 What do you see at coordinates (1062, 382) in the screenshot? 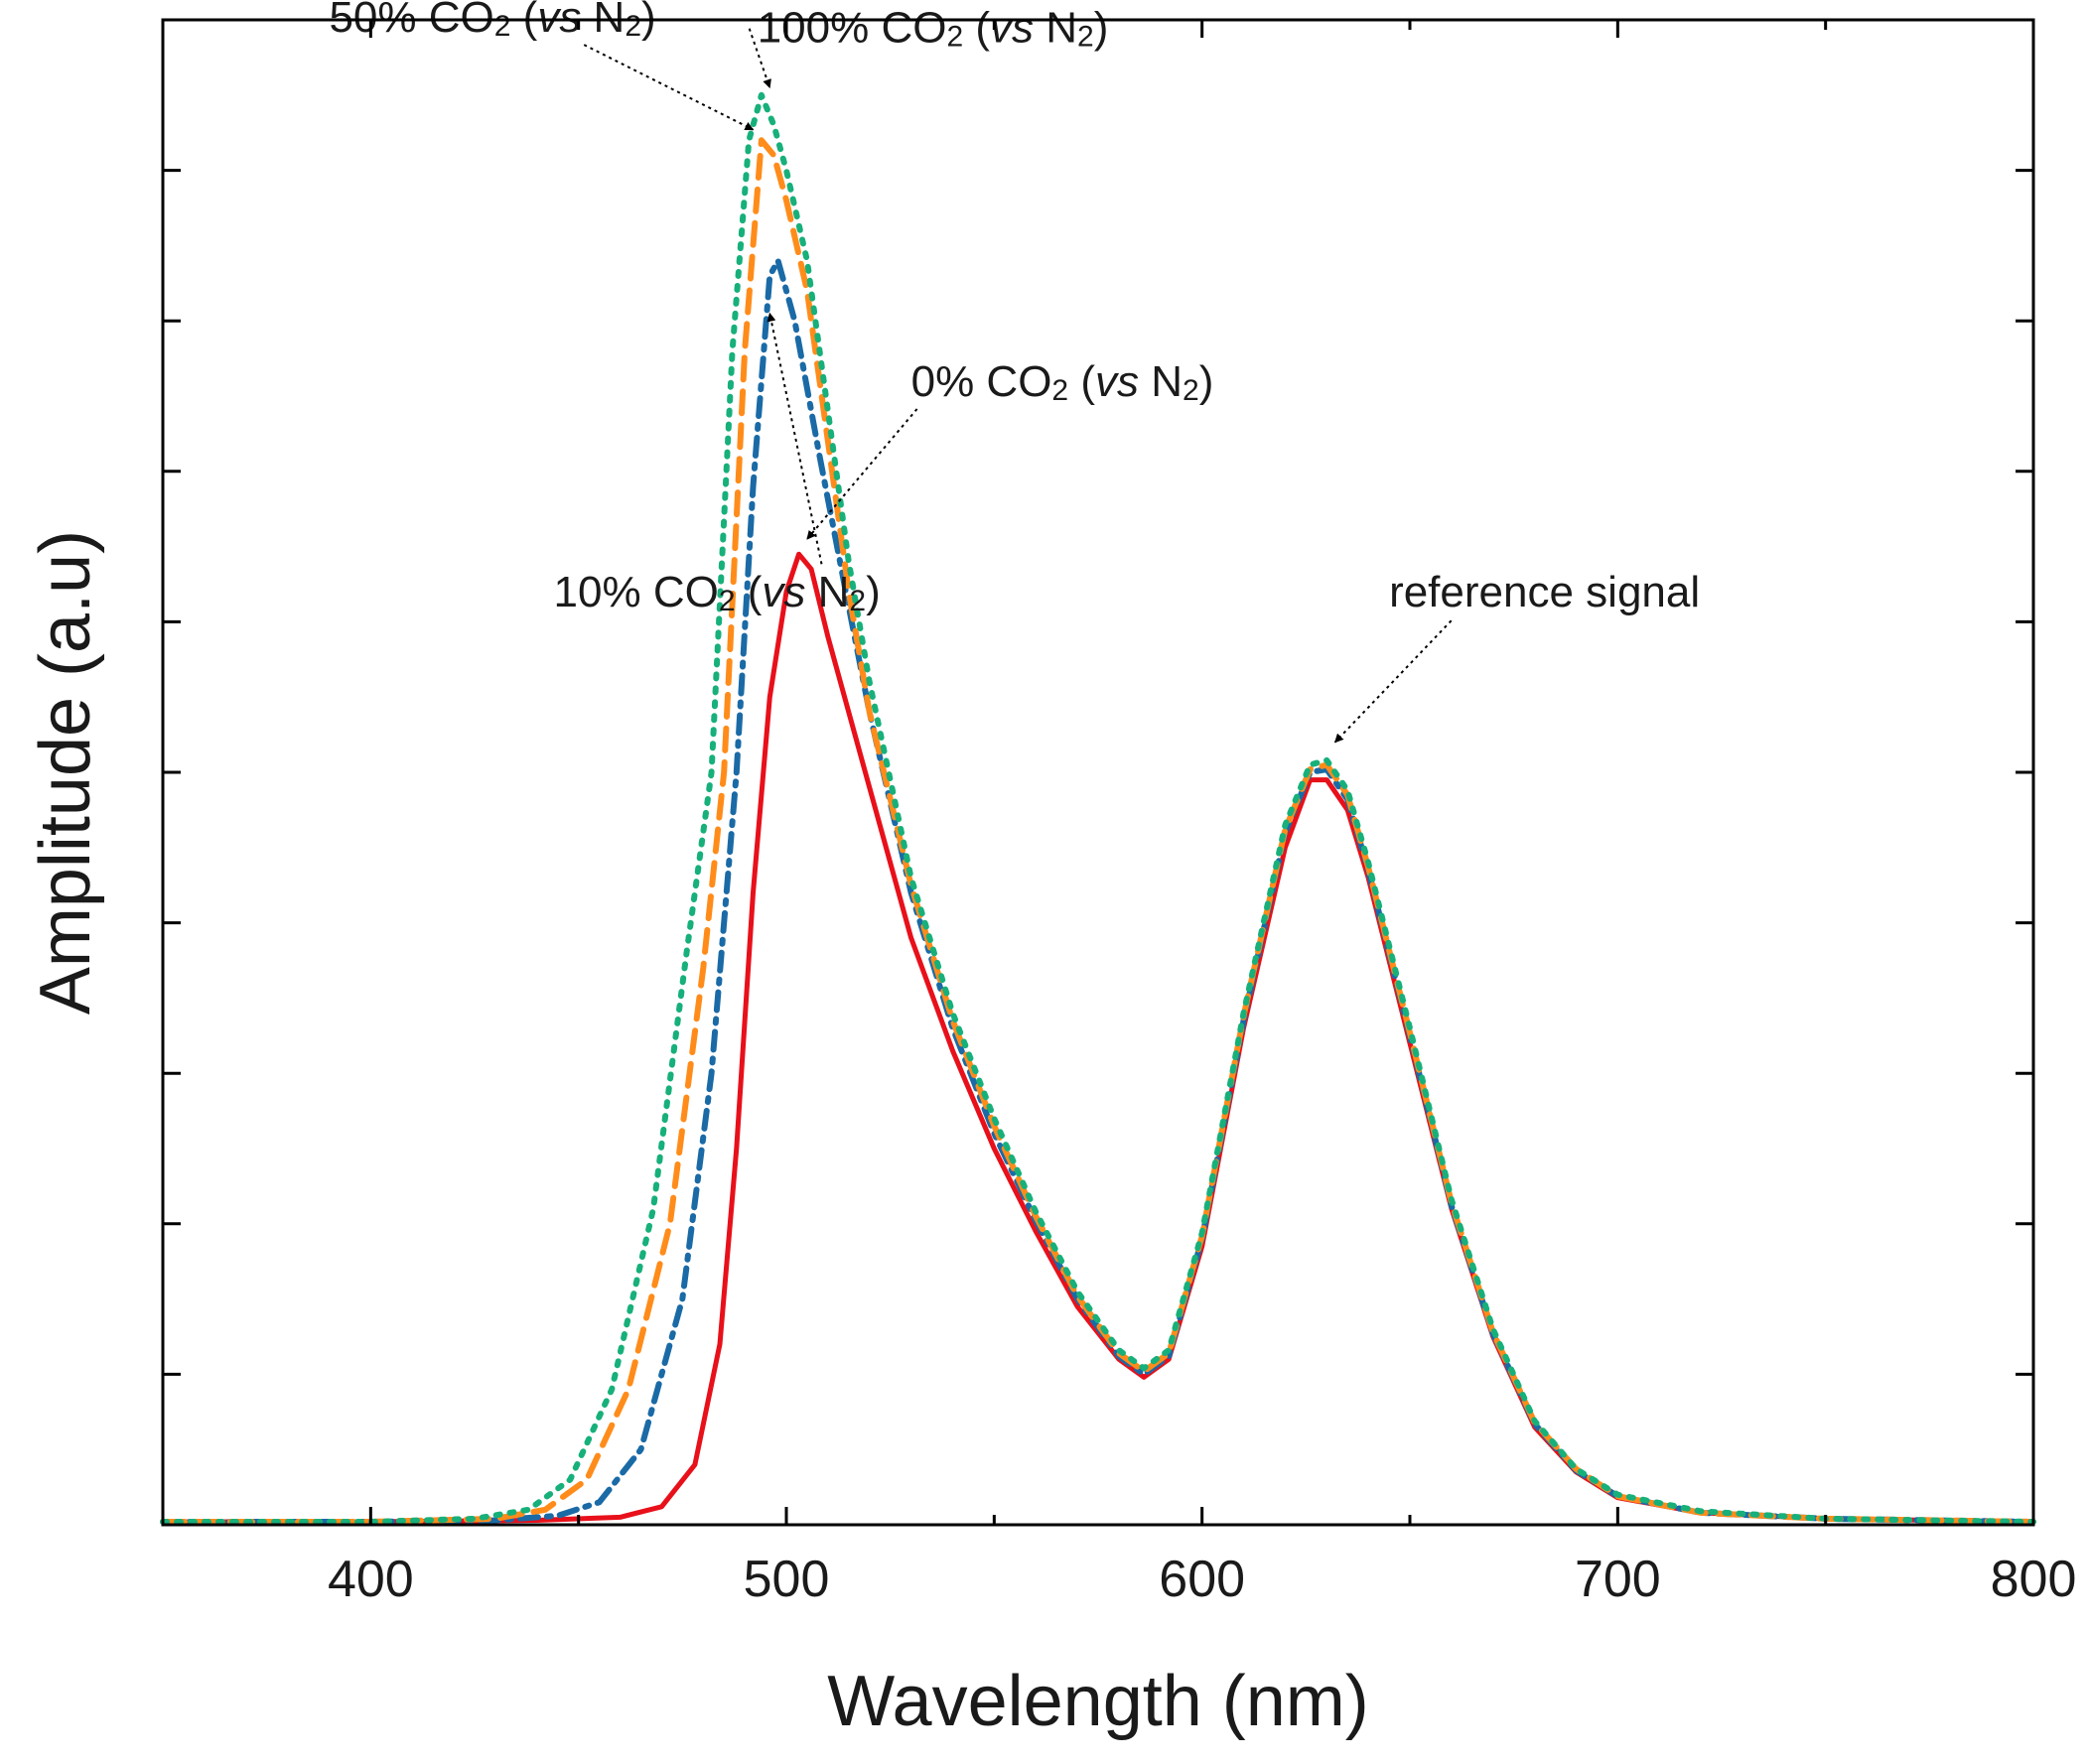
I see `annotation-a0: 0% CO2 (vs N2)` at bounding box center [1062, 382].